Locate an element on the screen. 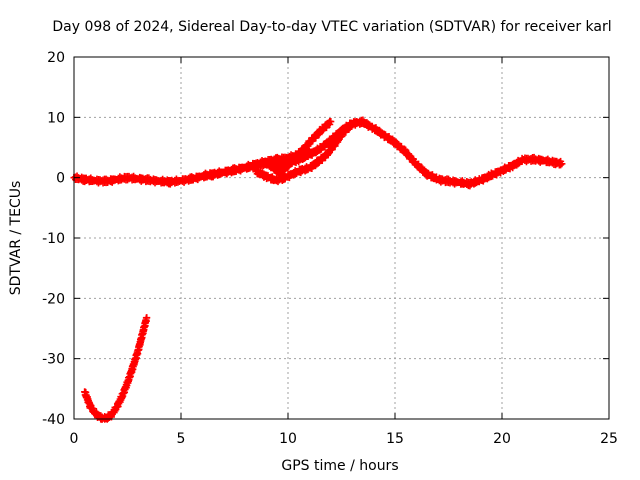 This screenshot has width=640, height=480. x-tick-label: 0 is located at coordinates (74, 439).